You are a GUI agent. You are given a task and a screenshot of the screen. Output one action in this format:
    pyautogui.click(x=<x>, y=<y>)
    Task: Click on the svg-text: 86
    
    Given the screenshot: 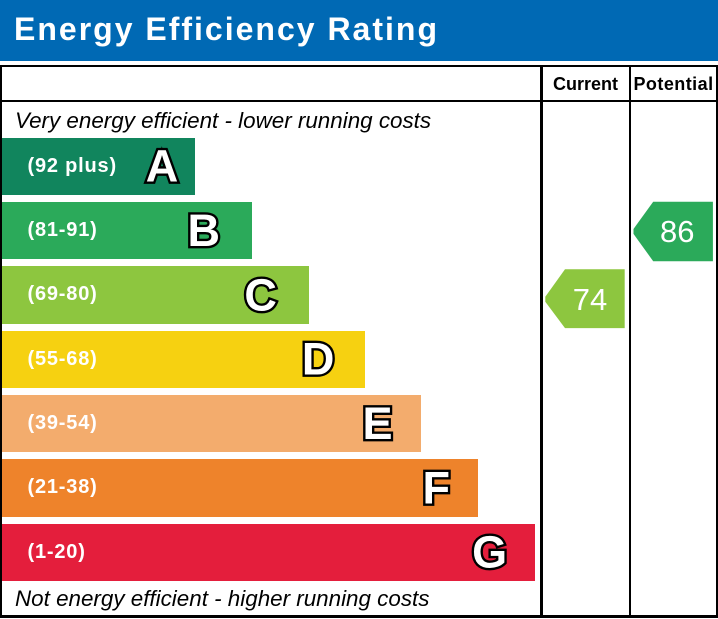 What is the action you would take?
    pyautogui.click(x=677, y=231)
    